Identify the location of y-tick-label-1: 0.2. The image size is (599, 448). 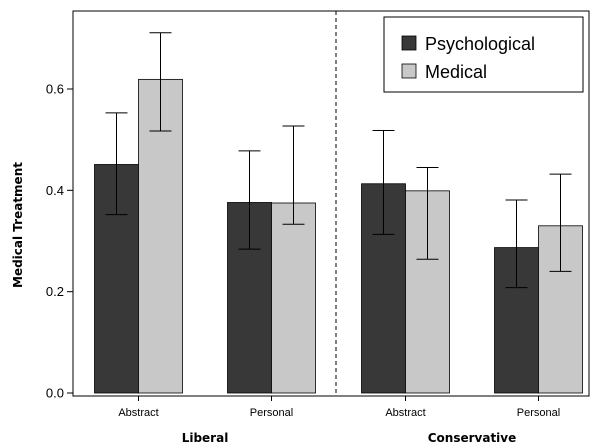
(55, 291).